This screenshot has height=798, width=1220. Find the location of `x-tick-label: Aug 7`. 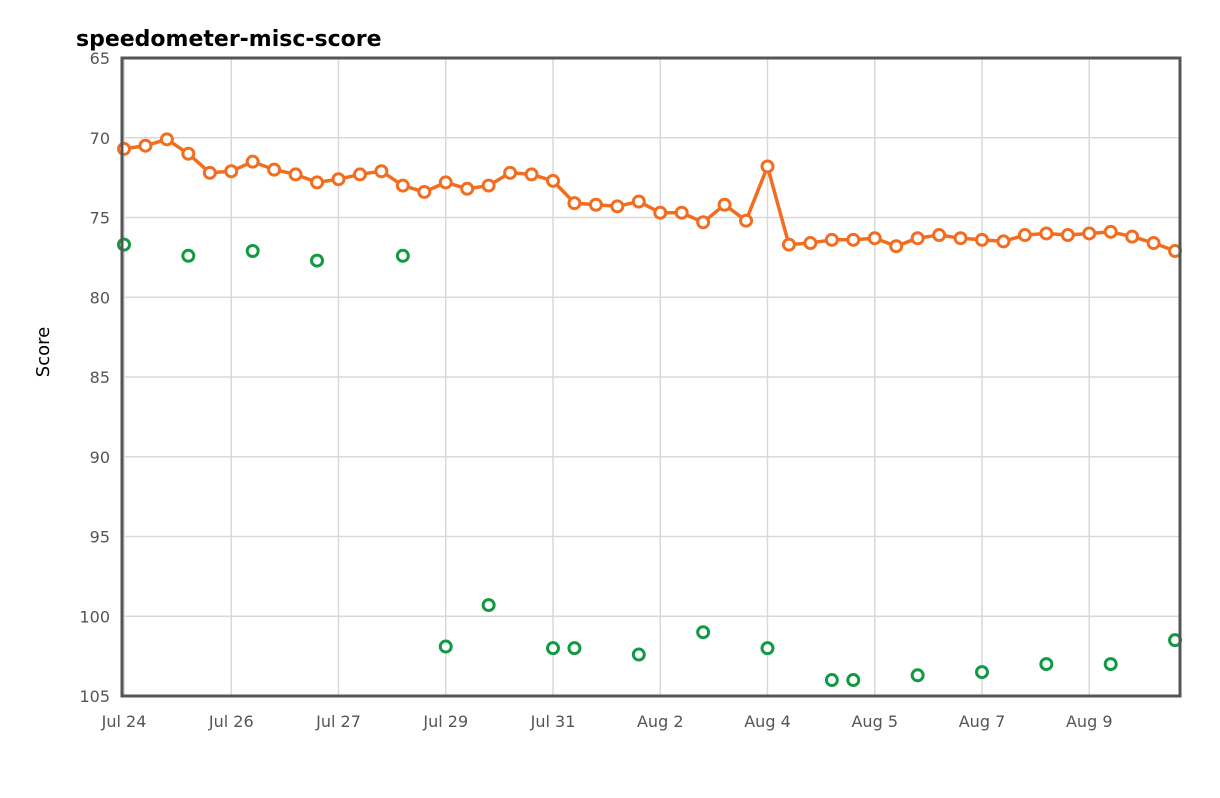

x-tick-label: Aug 7 is located at coordinates (982, 721).